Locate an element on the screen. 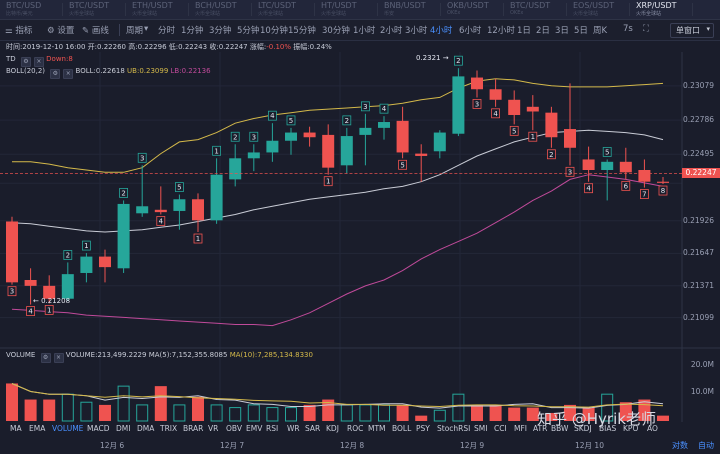 This screenshot has height=454, width=720. td-marker-label: 6 is located at coordinates (626, 186).